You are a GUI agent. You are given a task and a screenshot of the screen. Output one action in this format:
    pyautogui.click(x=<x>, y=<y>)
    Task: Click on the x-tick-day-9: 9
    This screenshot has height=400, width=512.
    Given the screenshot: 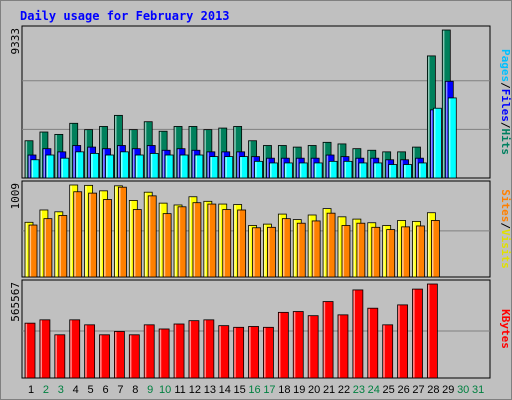 What is the action you would take?
    pyautogui.click(x=150, y=390)
    